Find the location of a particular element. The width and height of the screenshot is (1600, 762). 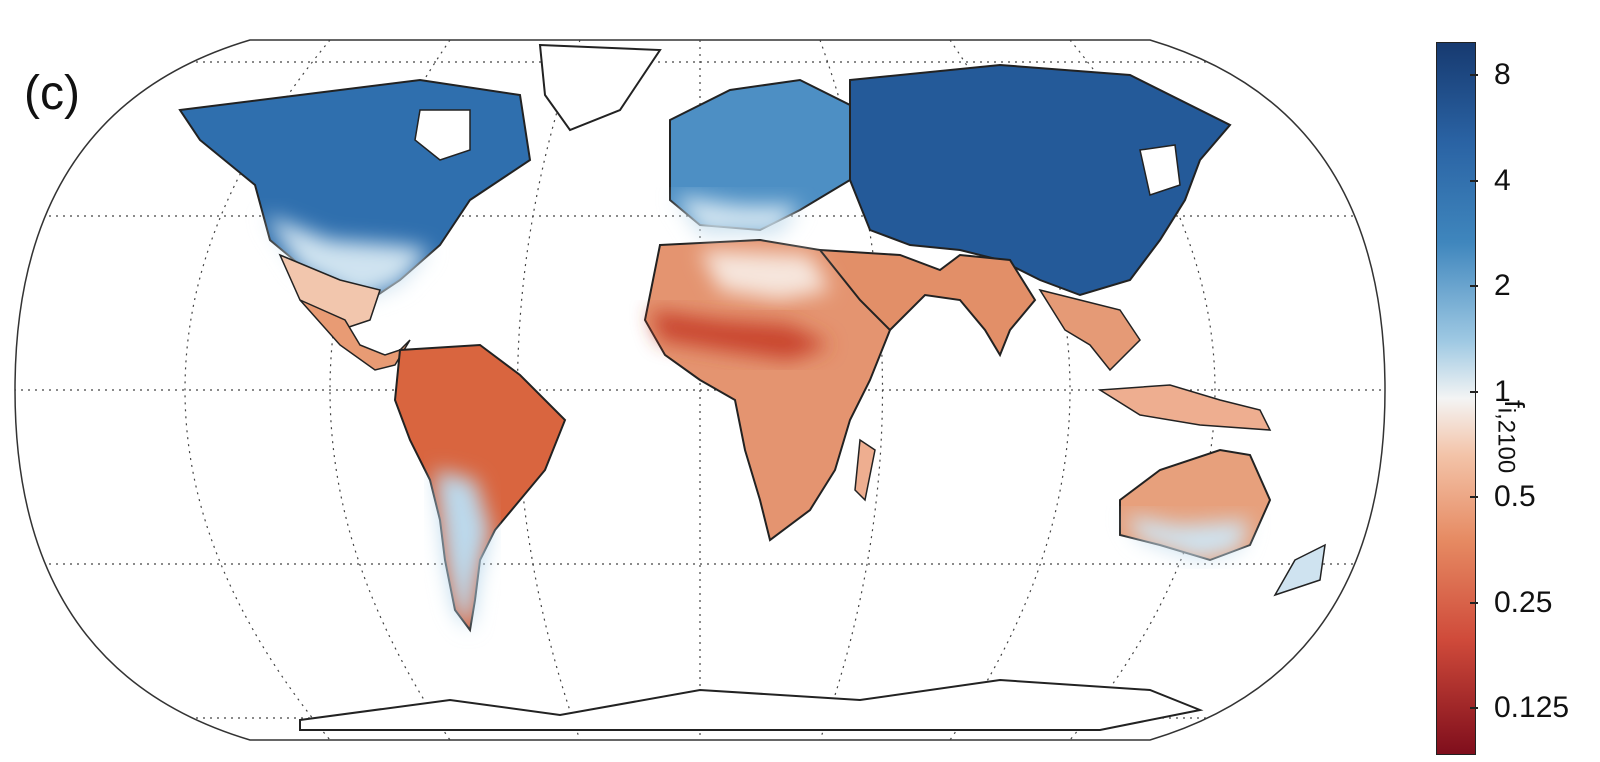

panel-label: (c) is located at coordinates (52, 93).